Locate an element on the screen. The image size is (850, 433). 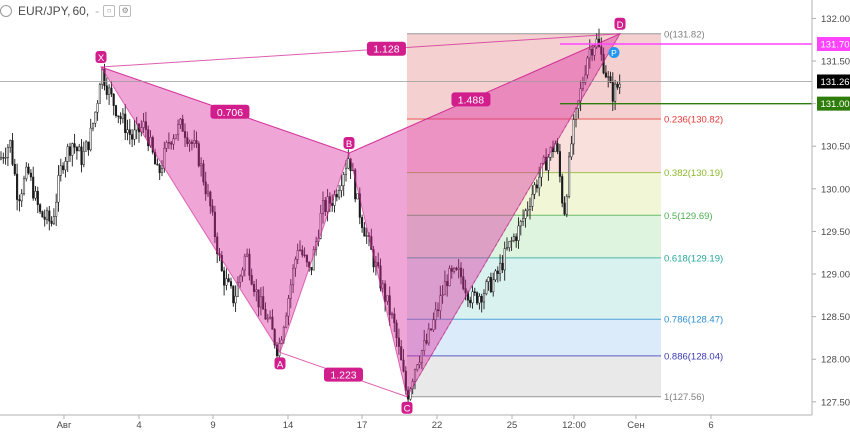
ratio-label-ac: 1.223 is located at coordinates (343, 374).